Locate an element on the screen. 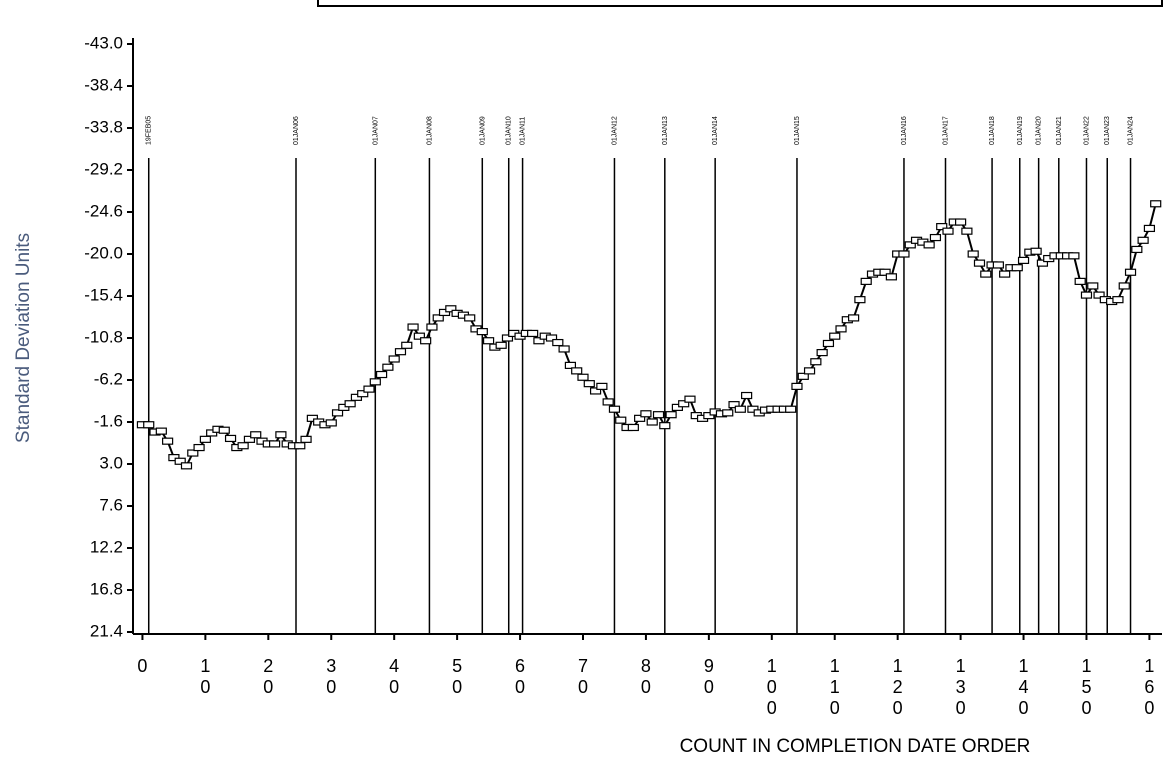 The height and width of the screenshot is (772, 1166). x-tick-label: 0 is located at coordinates (142, 666).